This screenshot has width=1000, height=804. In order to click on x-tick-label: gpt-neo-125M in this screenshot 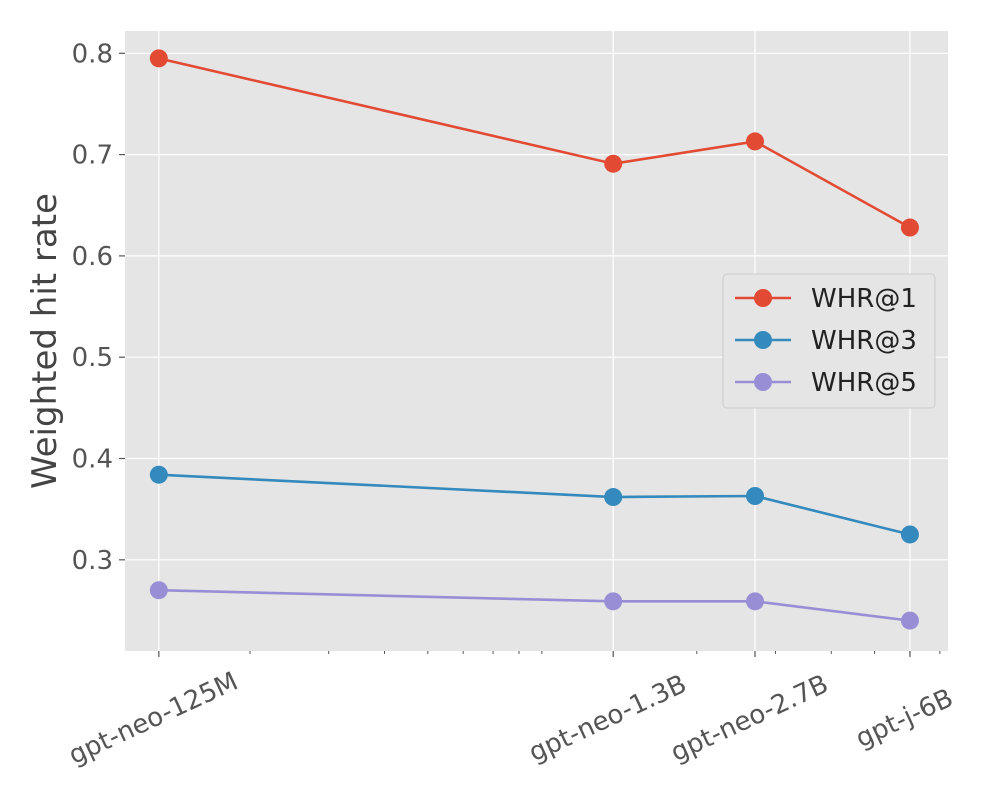, I will do `click(153, 719)`.